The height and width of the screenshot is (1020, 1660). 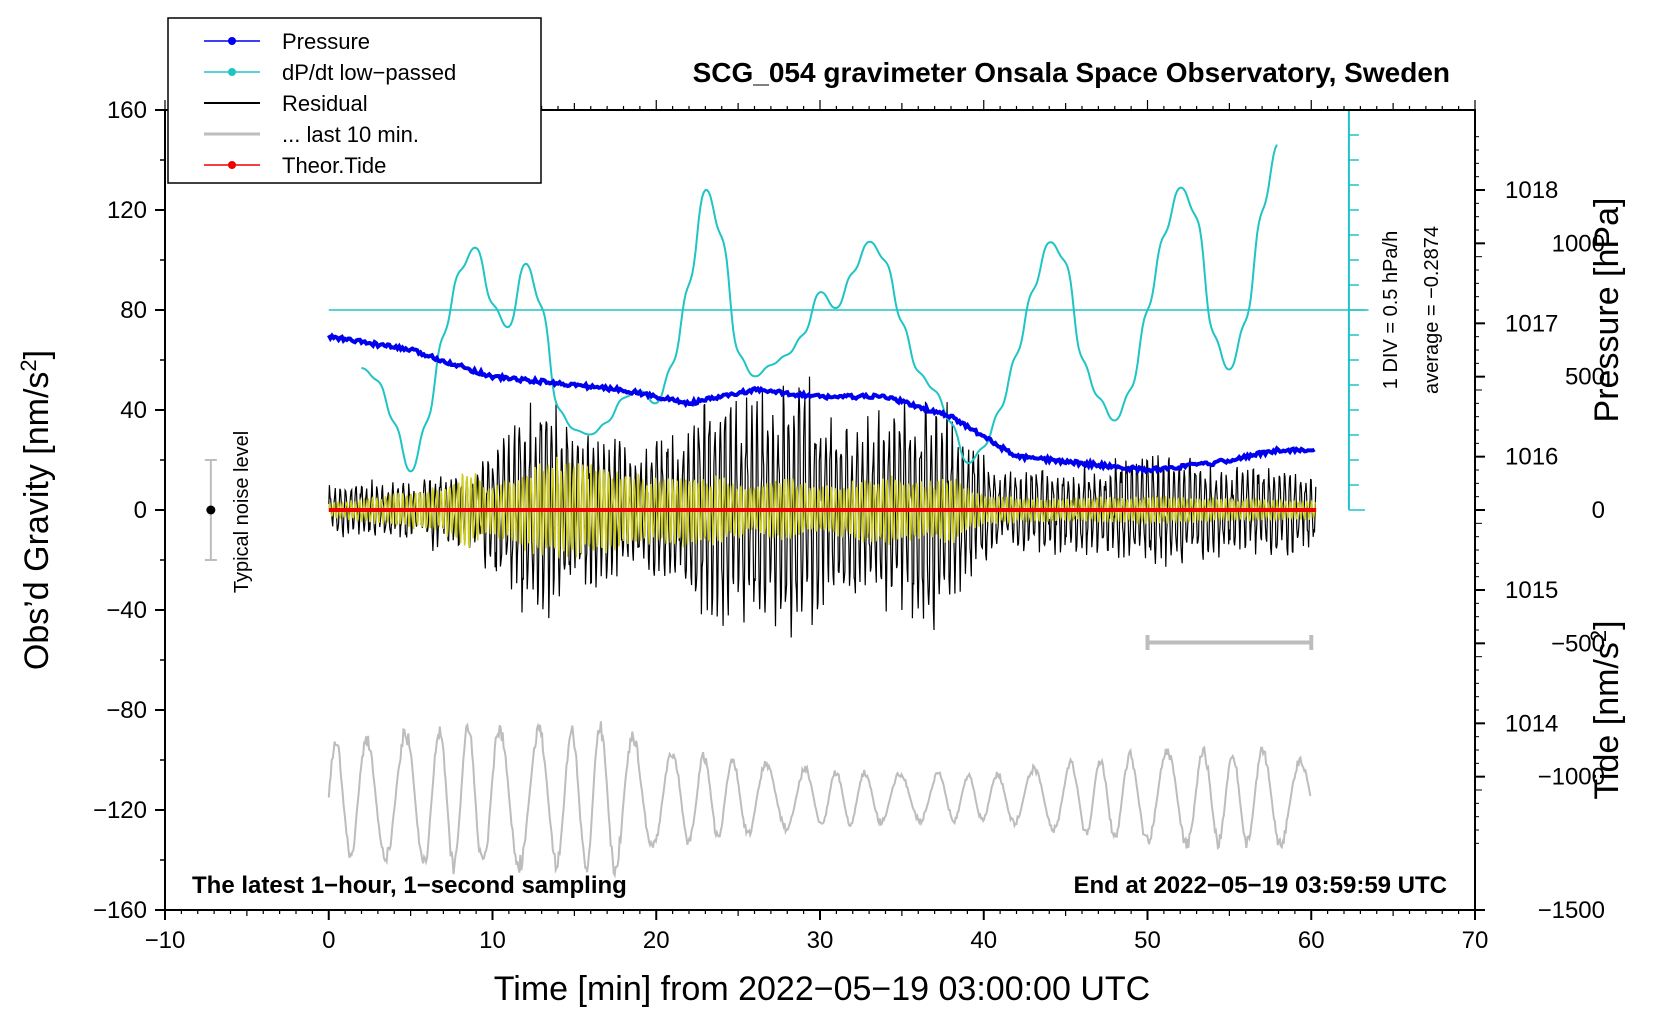 I want to click on y-axis-label-left: Obs’d Gravity [nm/s2], so click(x=36, y=510).